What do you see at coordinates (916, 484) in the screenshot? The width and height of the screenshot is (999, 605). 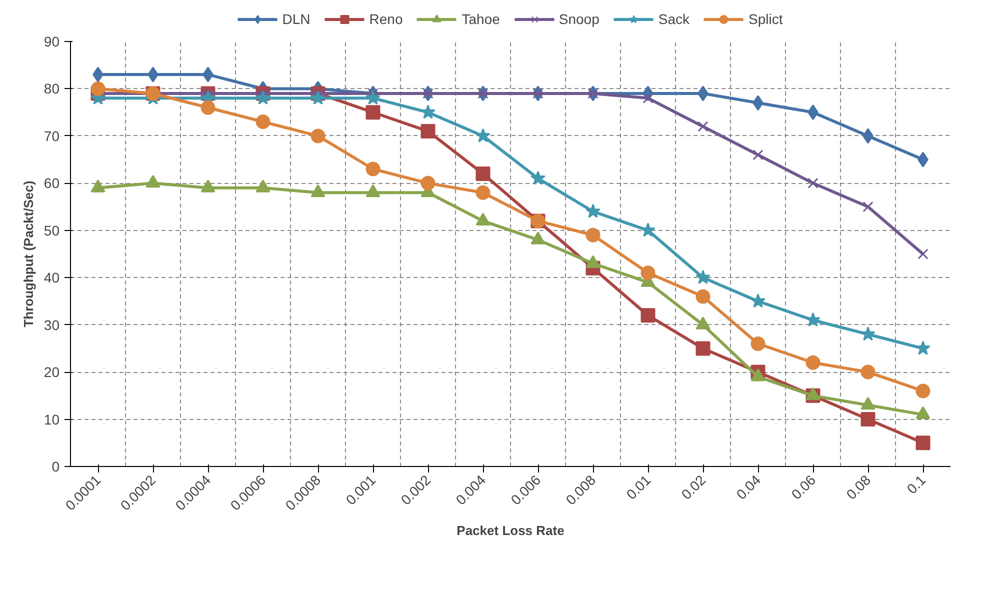 I see `x-tick-label: 0.1` at bounding box center [916, 484].